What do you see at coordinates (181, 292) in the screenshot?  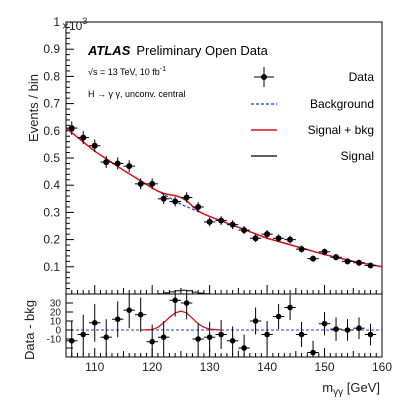 I see `signal-histogram` at bounding box center [181, 292].